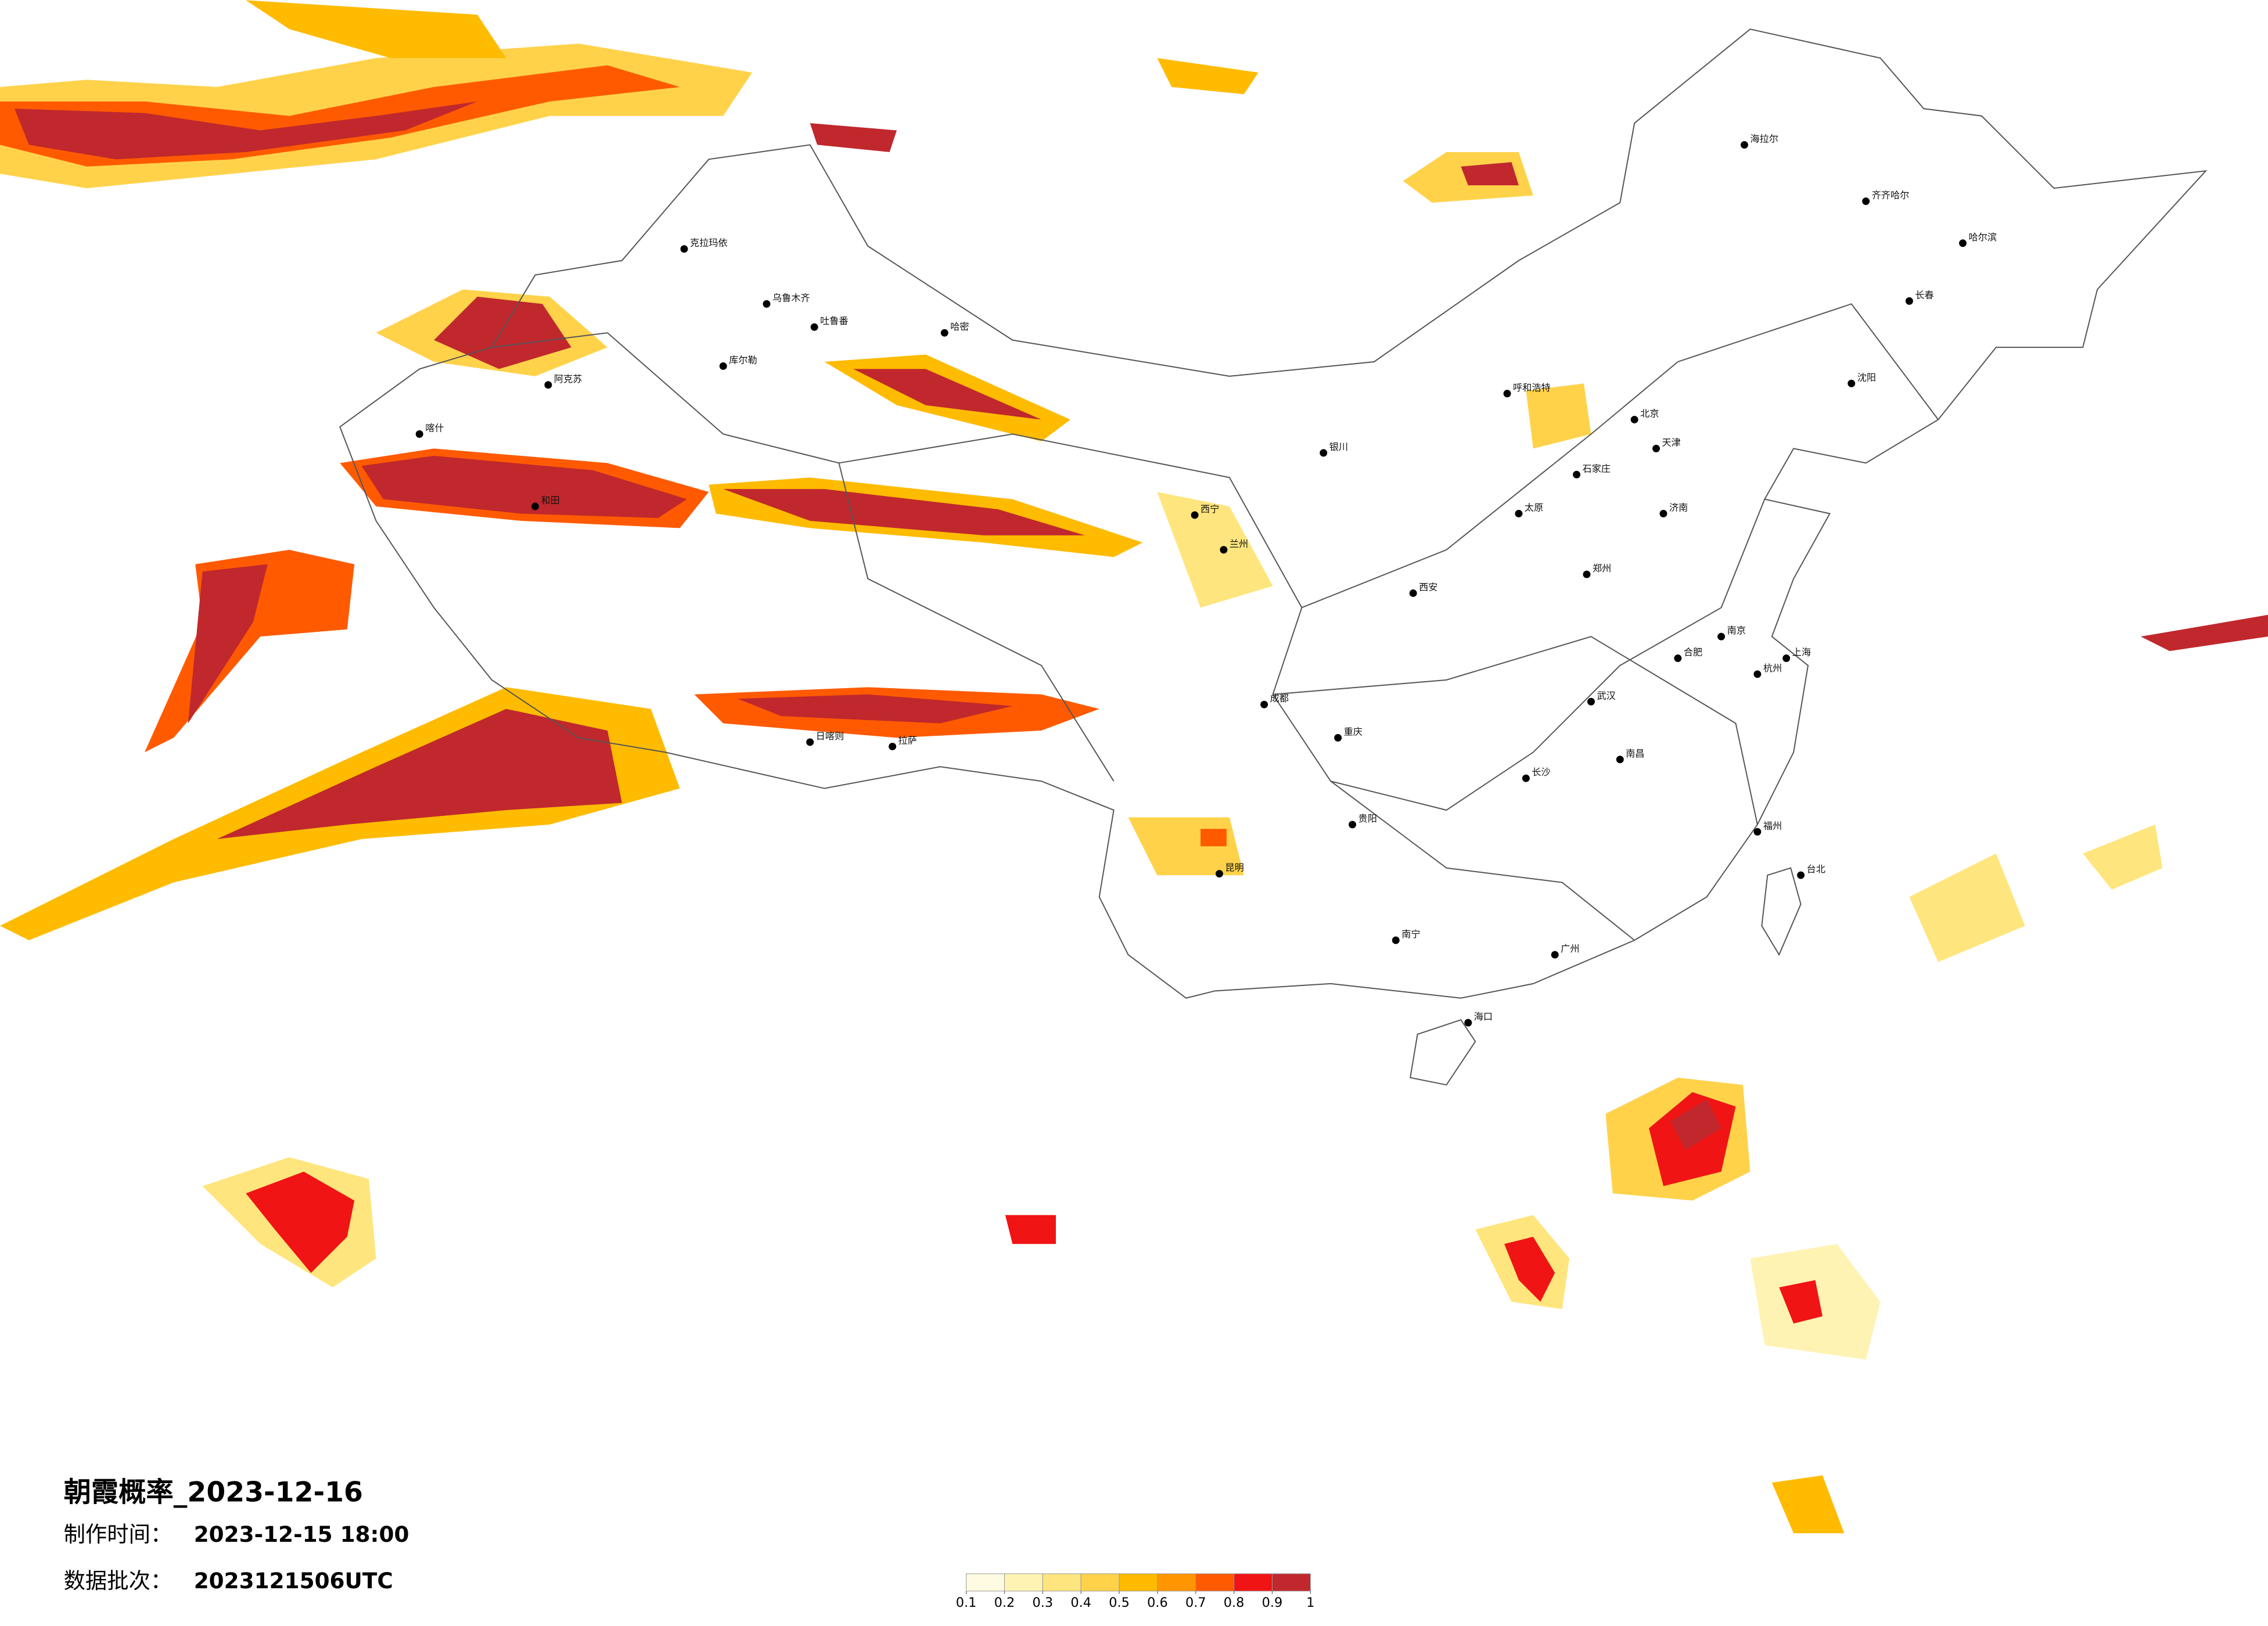 This screenshot has height=1626, width=2268. Describe the element at coordinates (568, 378) in the screenshot. I see `city-label: 阿克苏` at that location.